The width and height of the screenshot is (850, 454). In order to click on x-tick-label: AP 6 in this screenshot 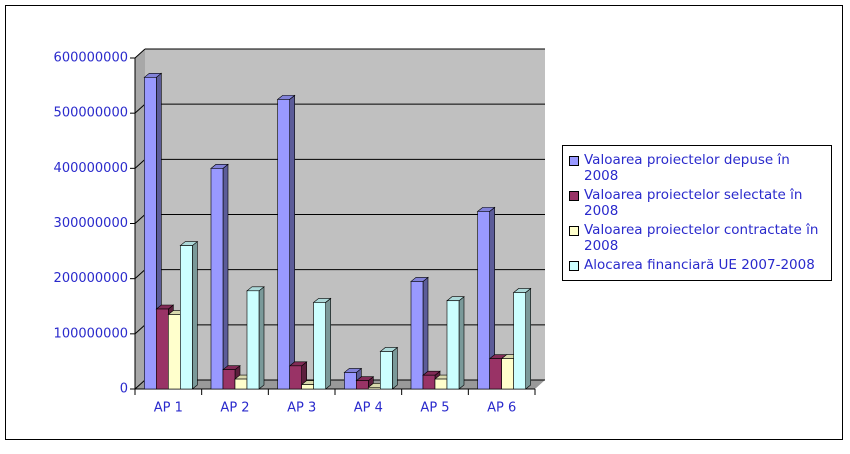, I will do `click(501, 408)`.